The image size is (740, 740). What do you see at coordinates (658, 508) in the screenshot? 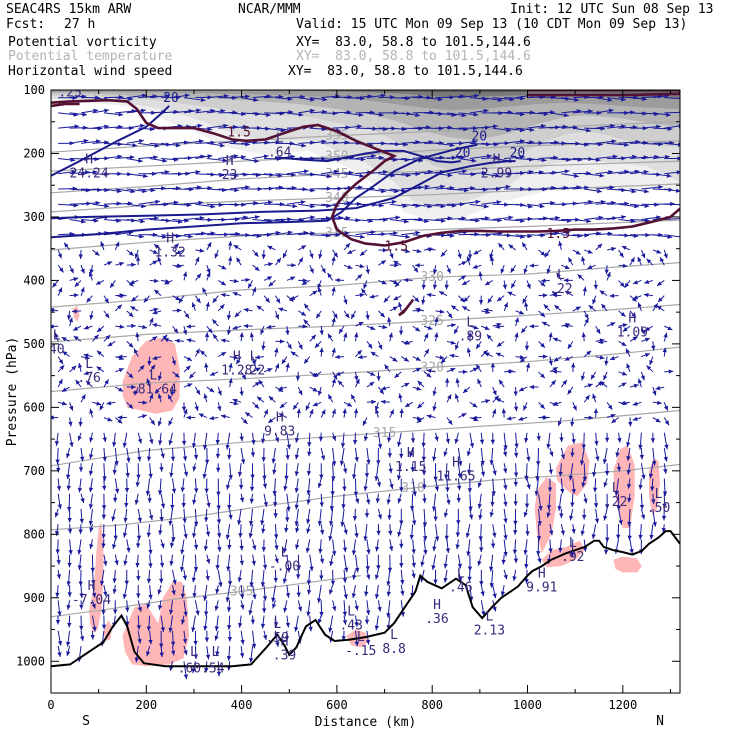
I see `extremum-value: .50` at bounding box center [658, 508].